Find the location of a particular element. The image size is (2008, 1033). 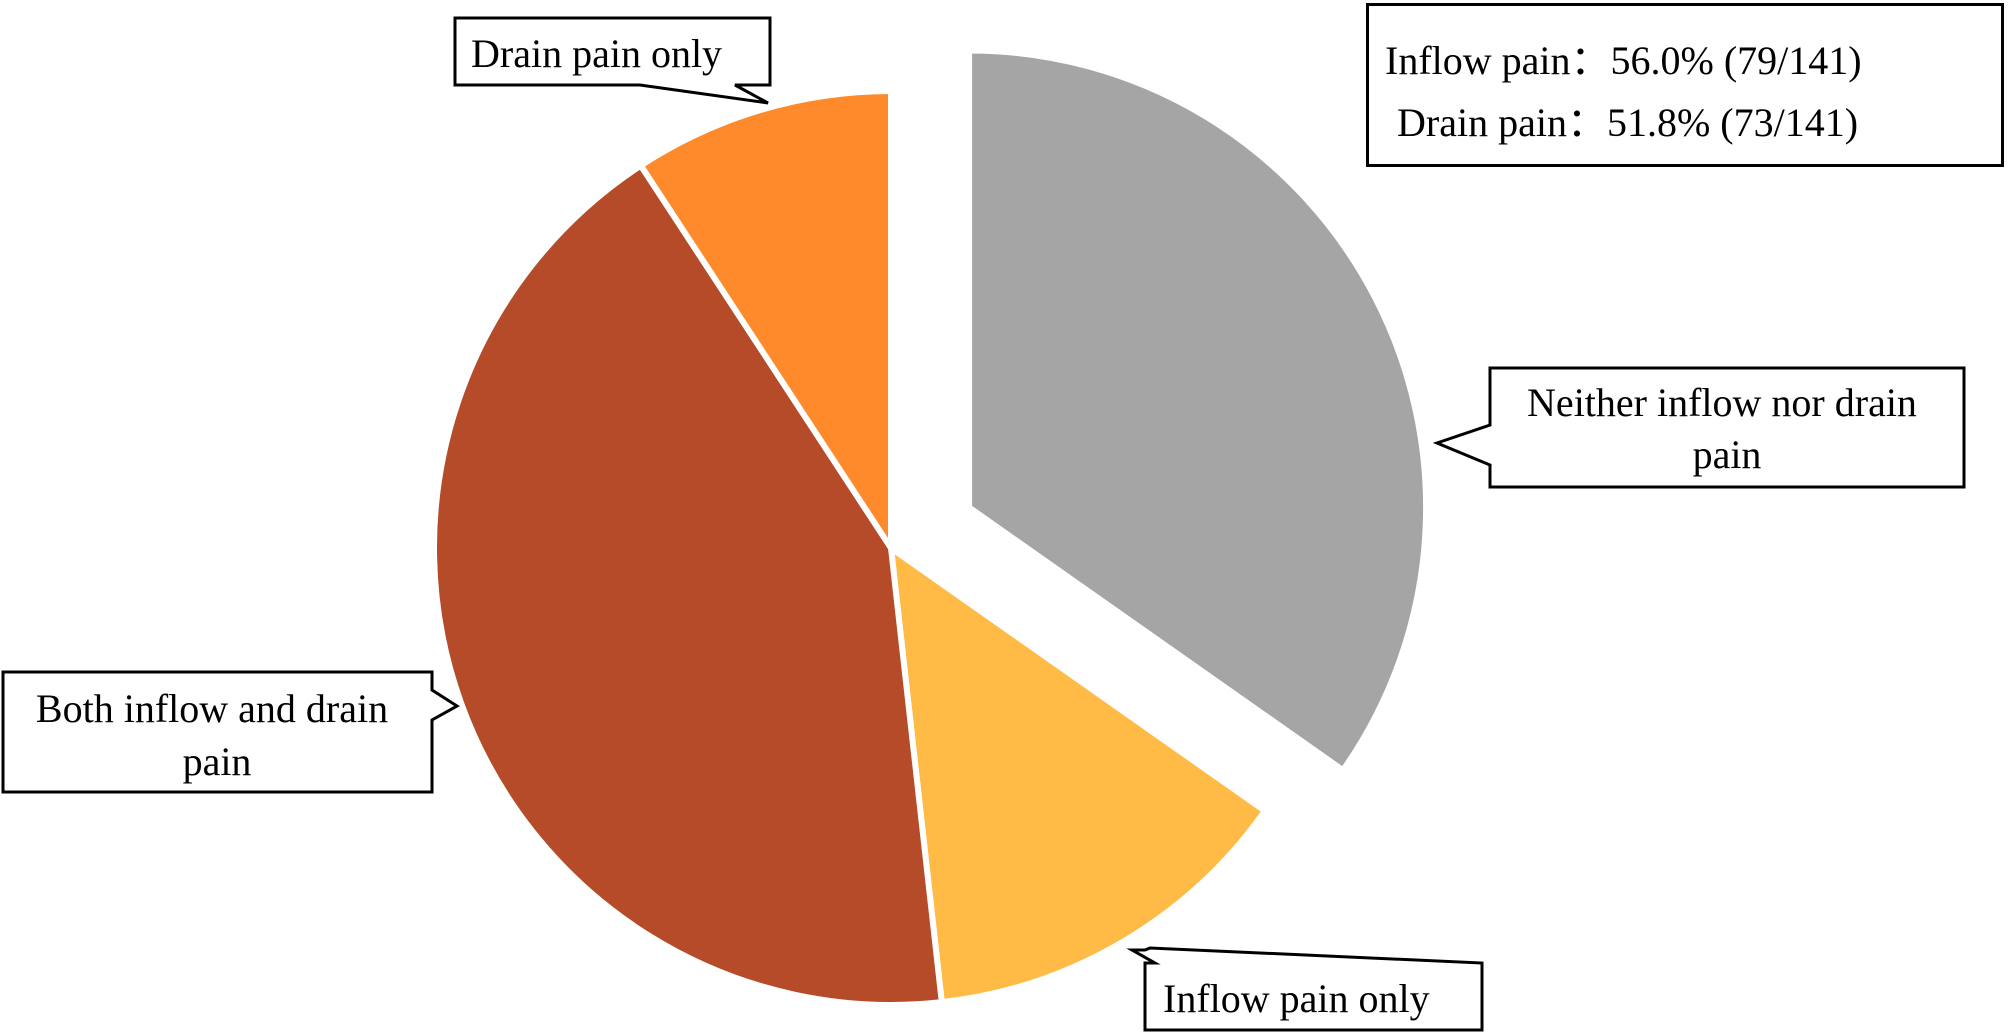

callout-inflow-pain-only: Inflow pain only is located at coordinates (1305, 989).